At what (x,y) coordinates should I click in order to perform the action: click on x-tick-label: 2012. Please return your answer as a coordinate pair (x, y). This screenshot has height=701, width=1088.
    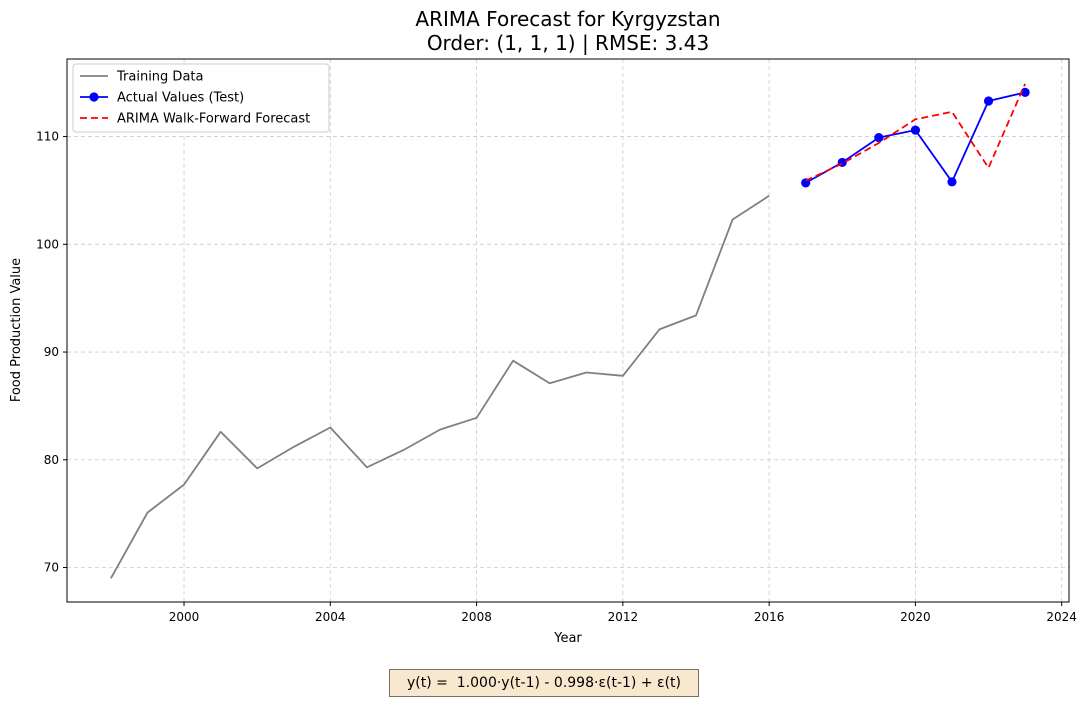
    Looking at the image, I should click on (623, 617).